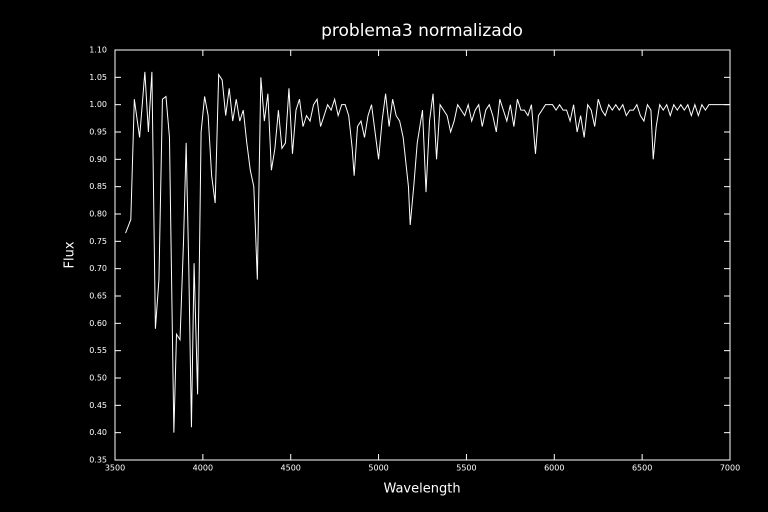 The image size is (768, 512). I want to click on y-tick-label: 0.55, so click(98, 350).